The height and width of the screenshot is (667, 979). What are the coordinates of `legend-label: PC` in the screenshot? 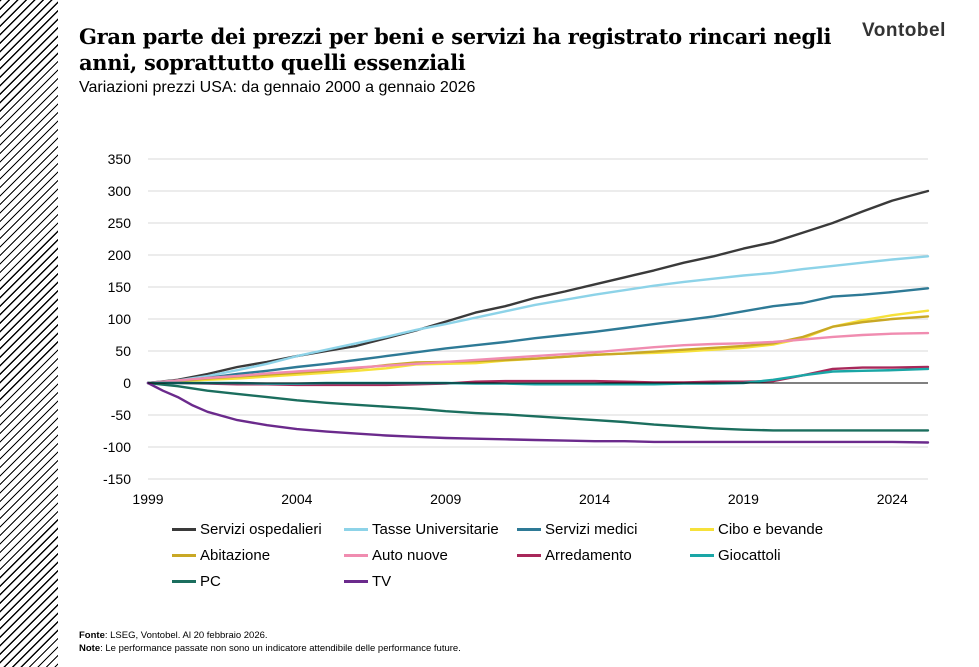 It's located at (210, 581).